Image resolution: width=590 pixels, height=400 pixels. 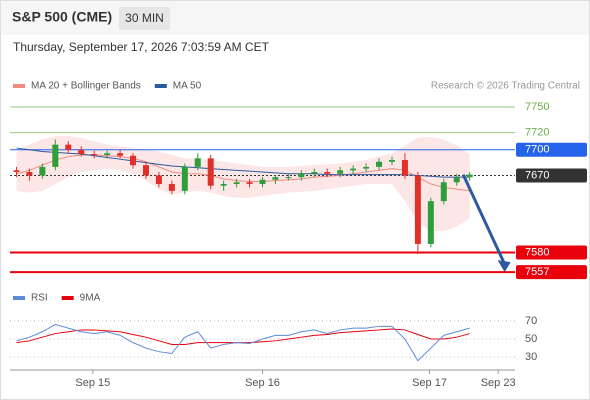 What do you see at coordinates (243, 162) in the screenshot?
I see `ma50-line` at bounding box center [243, 162].